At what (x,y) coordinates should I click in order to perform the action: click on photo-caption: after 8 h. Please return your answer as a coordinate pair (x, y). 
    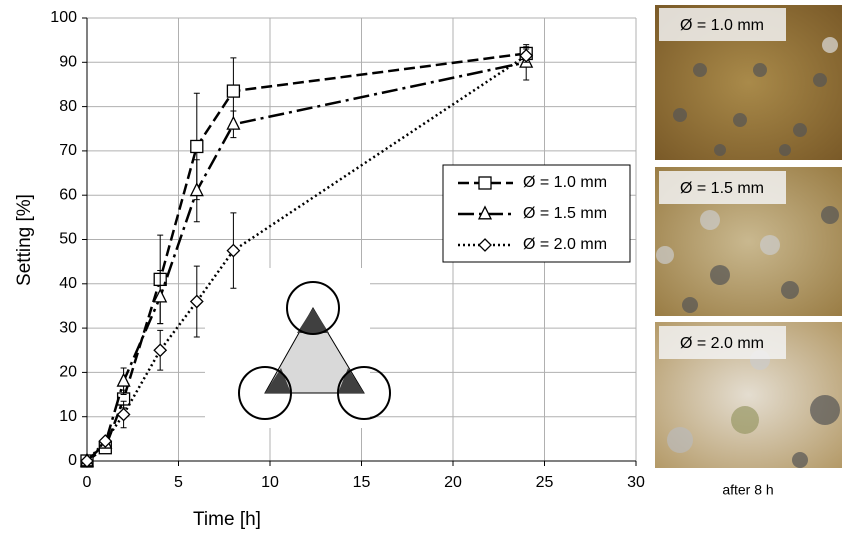
    Looking at the image, I should click on (747, 490).